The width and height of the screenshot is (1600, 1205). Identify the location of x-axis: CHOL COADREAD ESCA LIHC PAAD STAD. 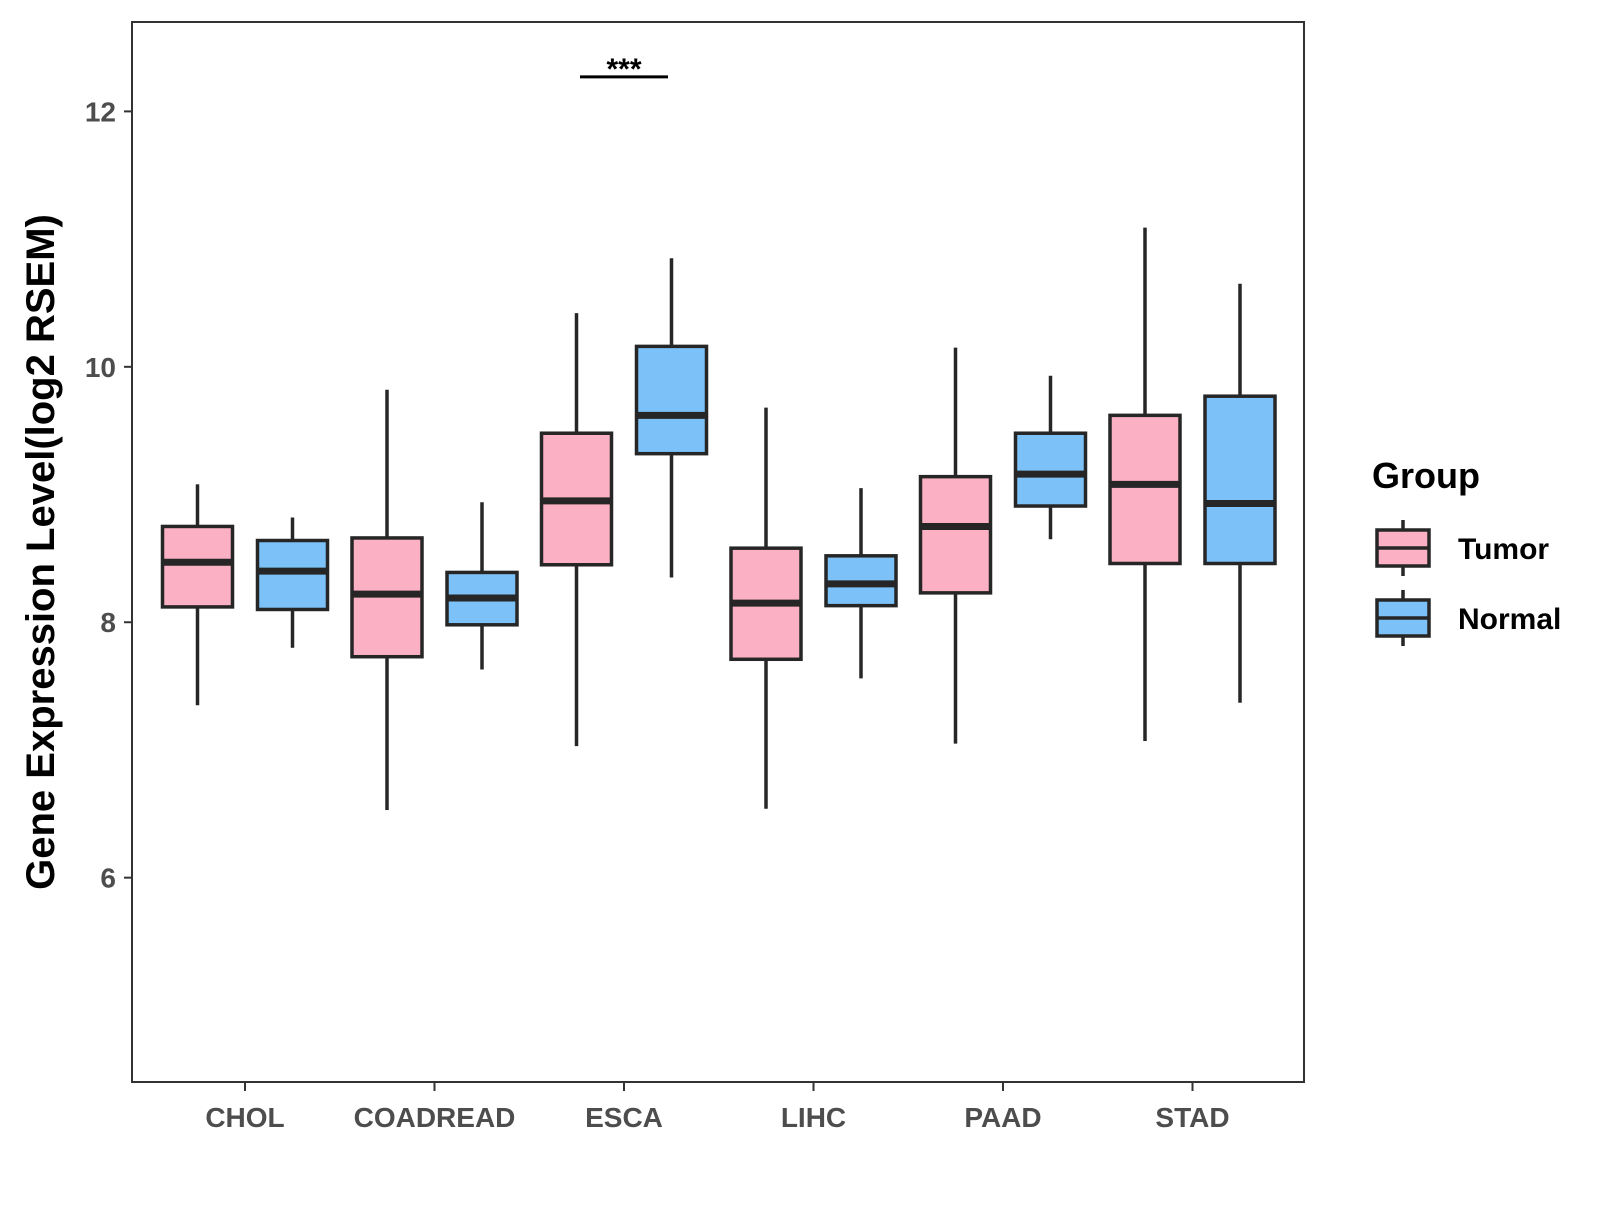
(717, 1107).